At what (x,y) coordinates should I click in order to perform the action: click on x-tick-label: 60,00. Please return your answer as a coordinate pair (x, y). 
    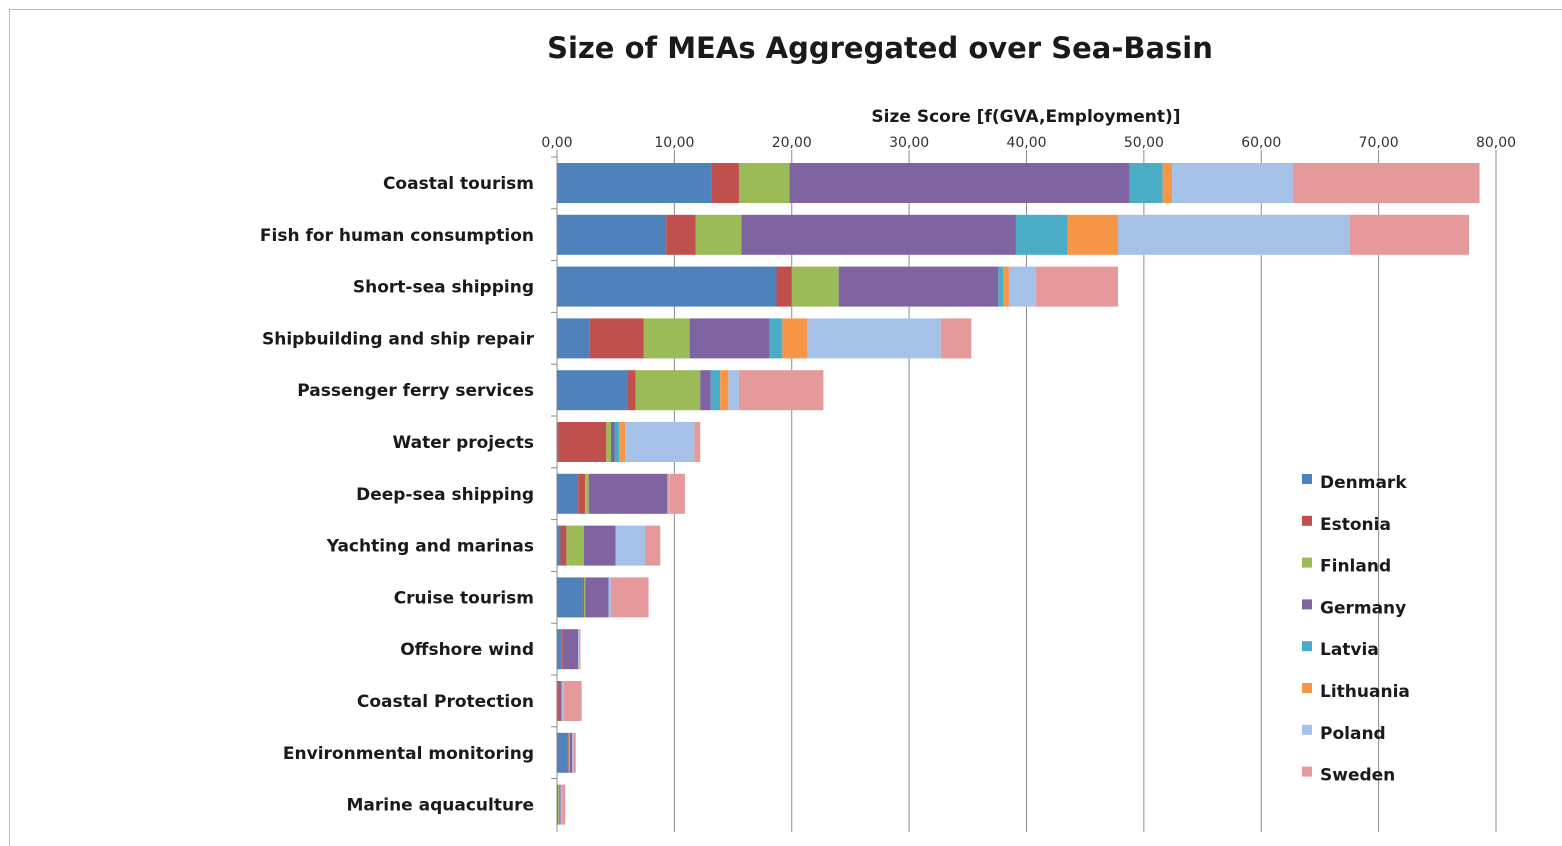
    Looking at the image, I should click on (1261, 143).